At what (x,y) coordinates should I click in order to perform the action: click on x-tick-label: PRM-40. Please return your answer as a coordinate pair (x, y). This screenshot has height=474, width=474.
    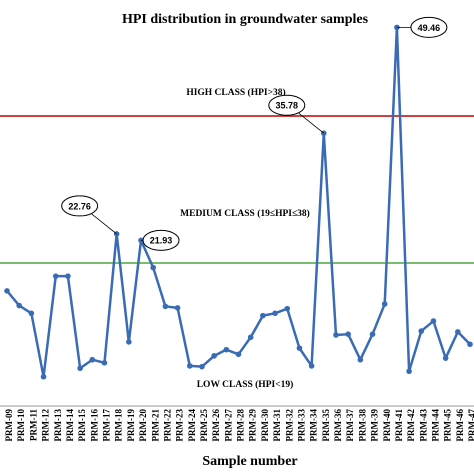
    Looking at the image, I should click on (387, 425).